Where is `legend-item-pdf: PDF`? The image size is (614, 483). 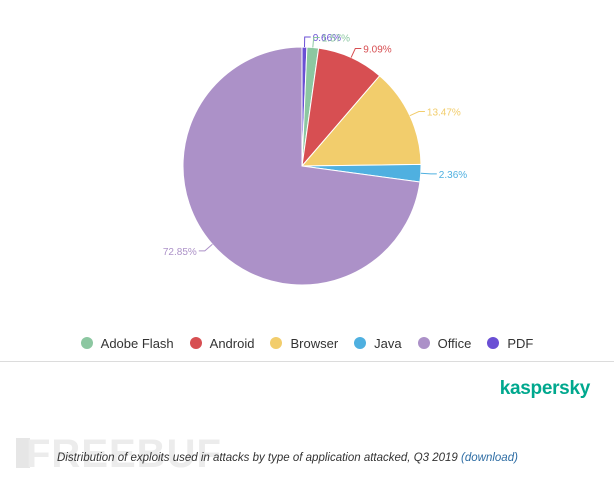
legend-item-pdf: PDF is located at coordinates (510, 343).